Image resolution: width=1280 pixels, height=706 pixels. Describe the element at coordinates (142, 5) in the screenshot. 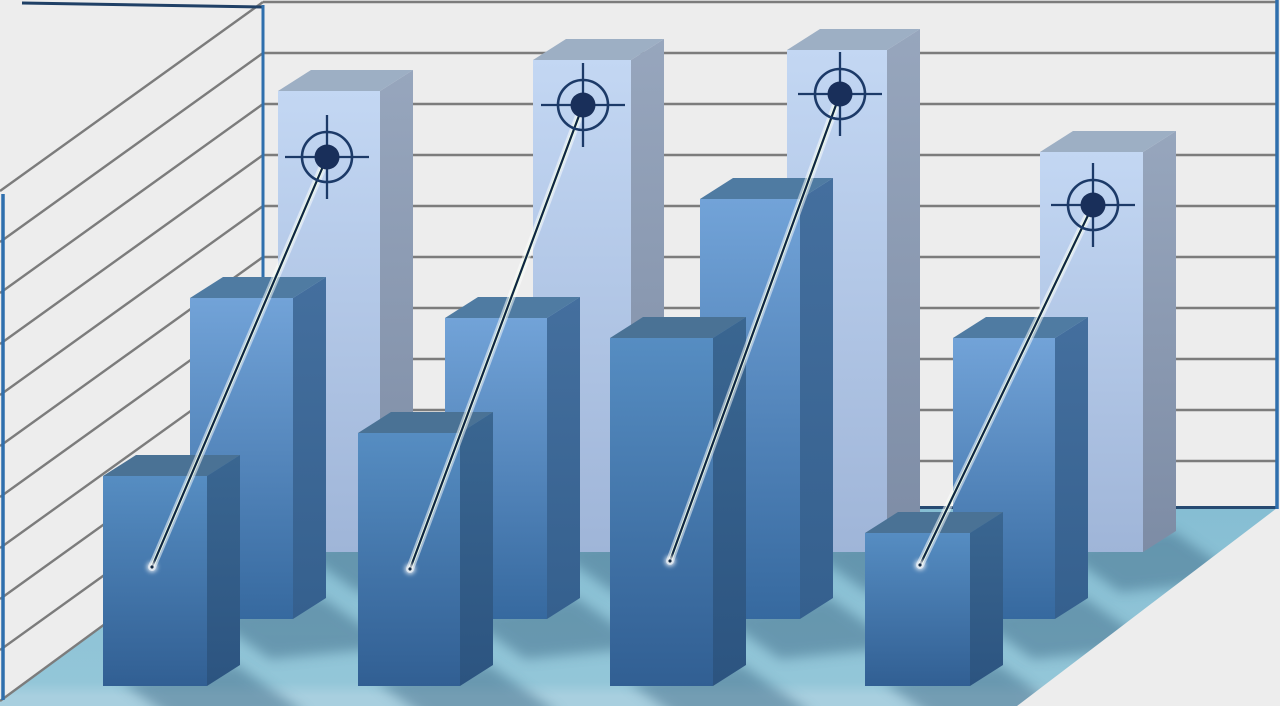

I see `top-left-border-line` at that location.